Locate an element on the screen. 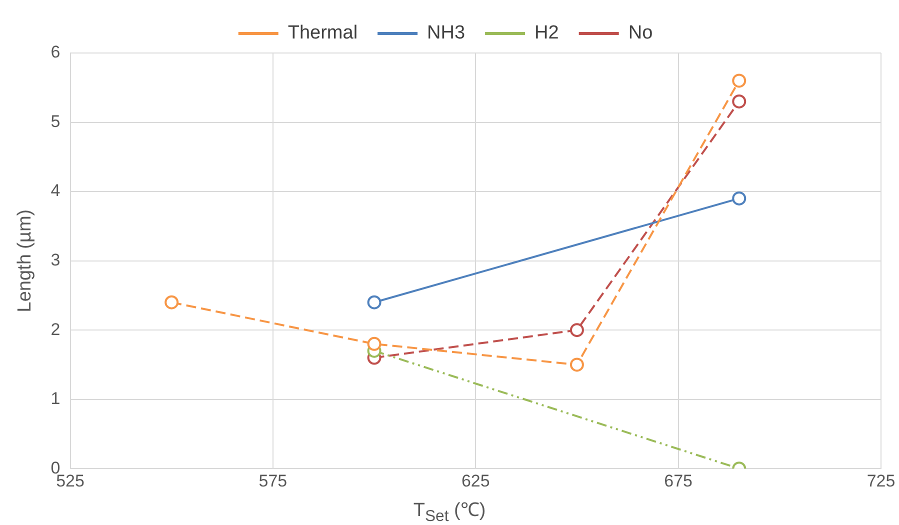 This screenshot has width=899, height=525. y-tick-label: 2 is located at coordinates (55, 329).